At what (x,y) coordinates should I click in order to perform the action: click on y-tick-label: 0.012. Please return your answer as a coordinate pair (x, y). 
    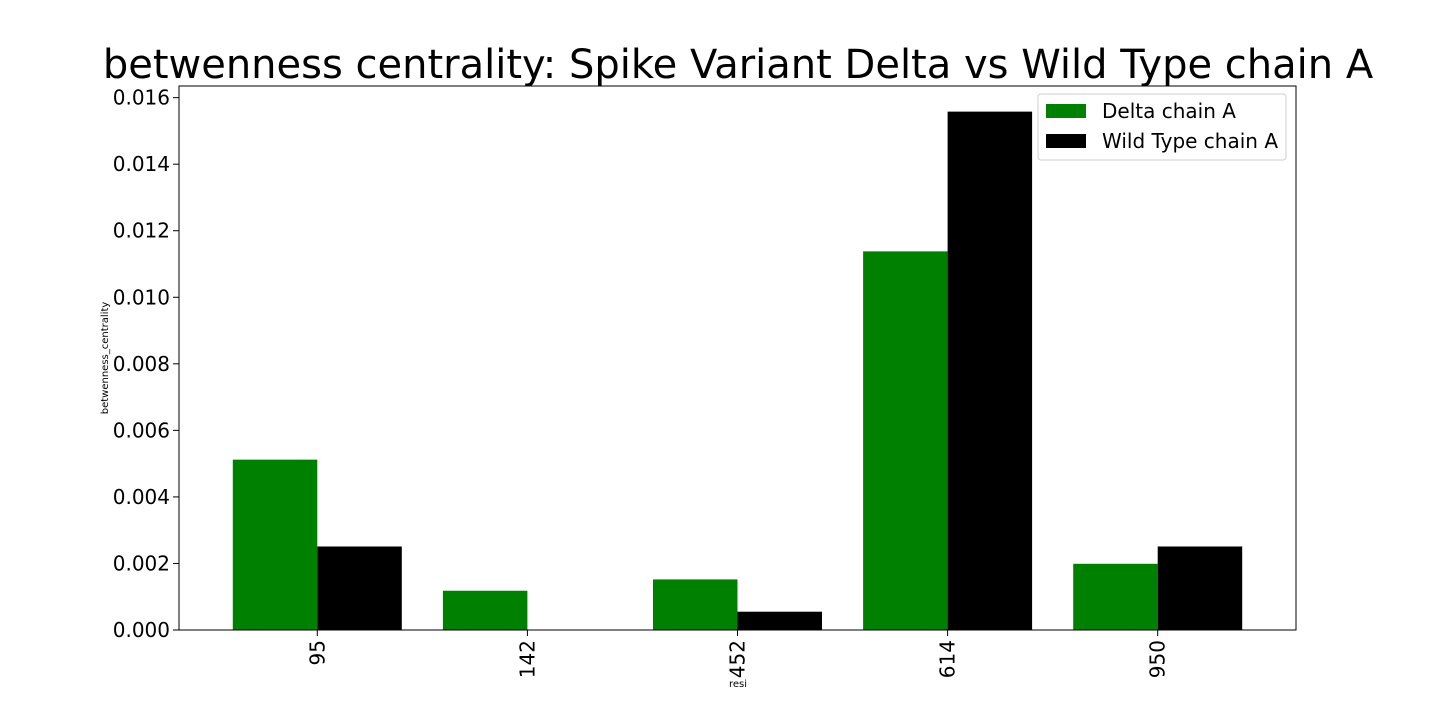
    Looking at the image, I should click on (141, 231).